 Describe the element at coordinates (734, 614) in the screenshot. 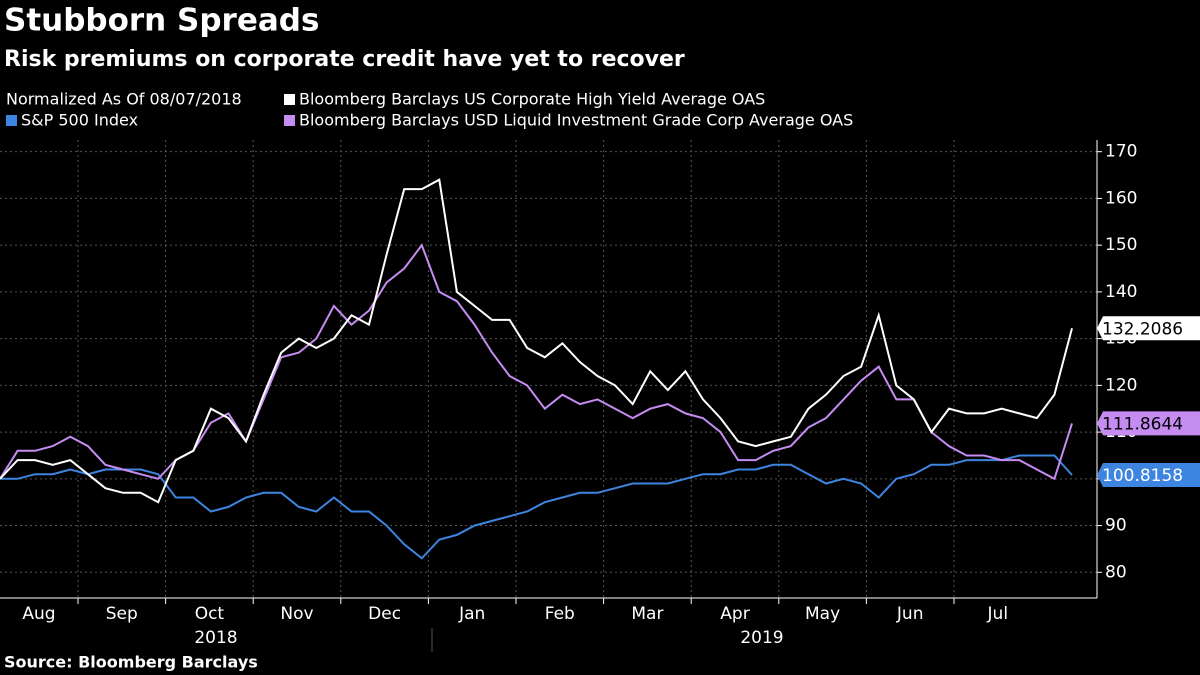

I see `x-tick-label: Apr` at that location.